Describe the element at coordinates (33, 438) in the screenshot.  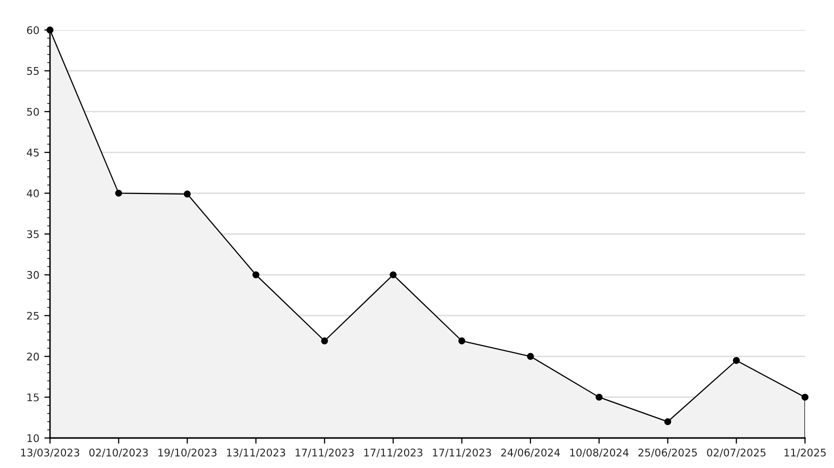
I see `y-tick-label: 10` at that location.